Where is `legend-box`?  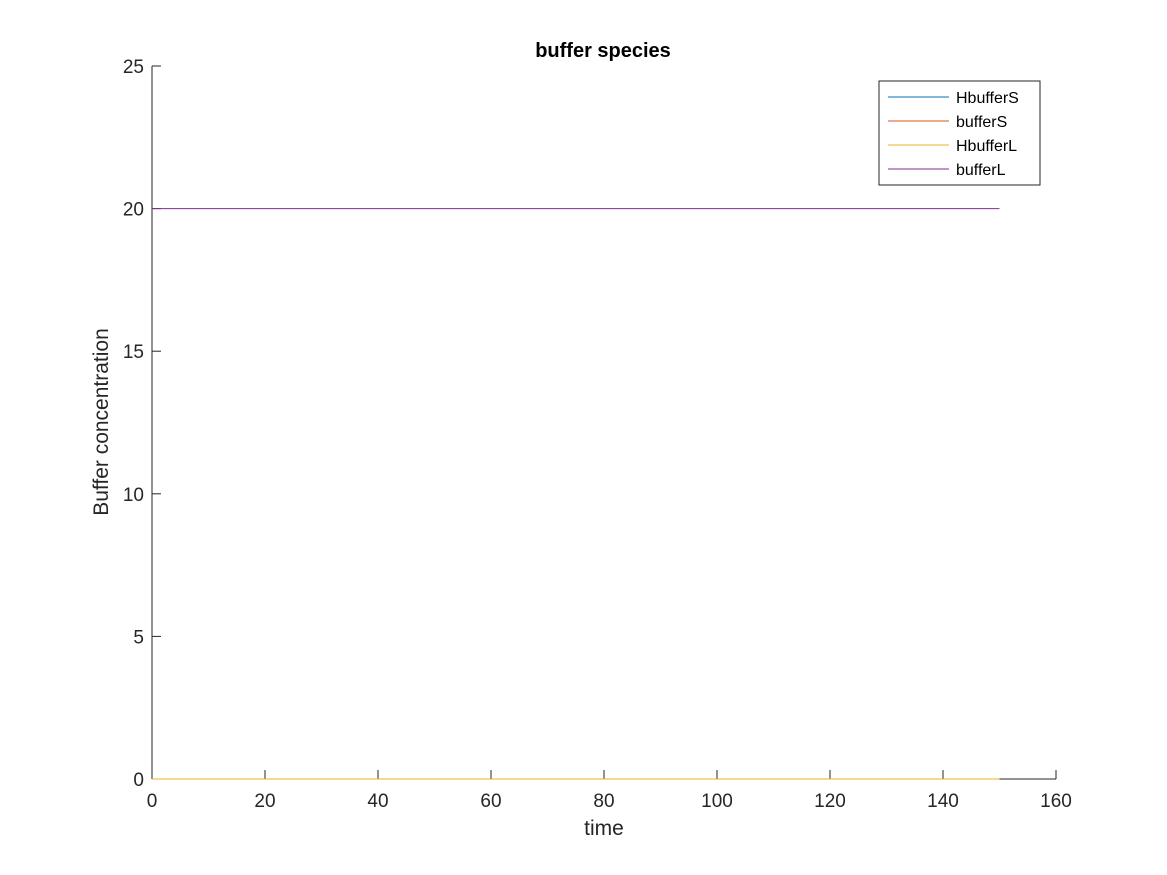
legend-box is located at coordinates (959, 133).